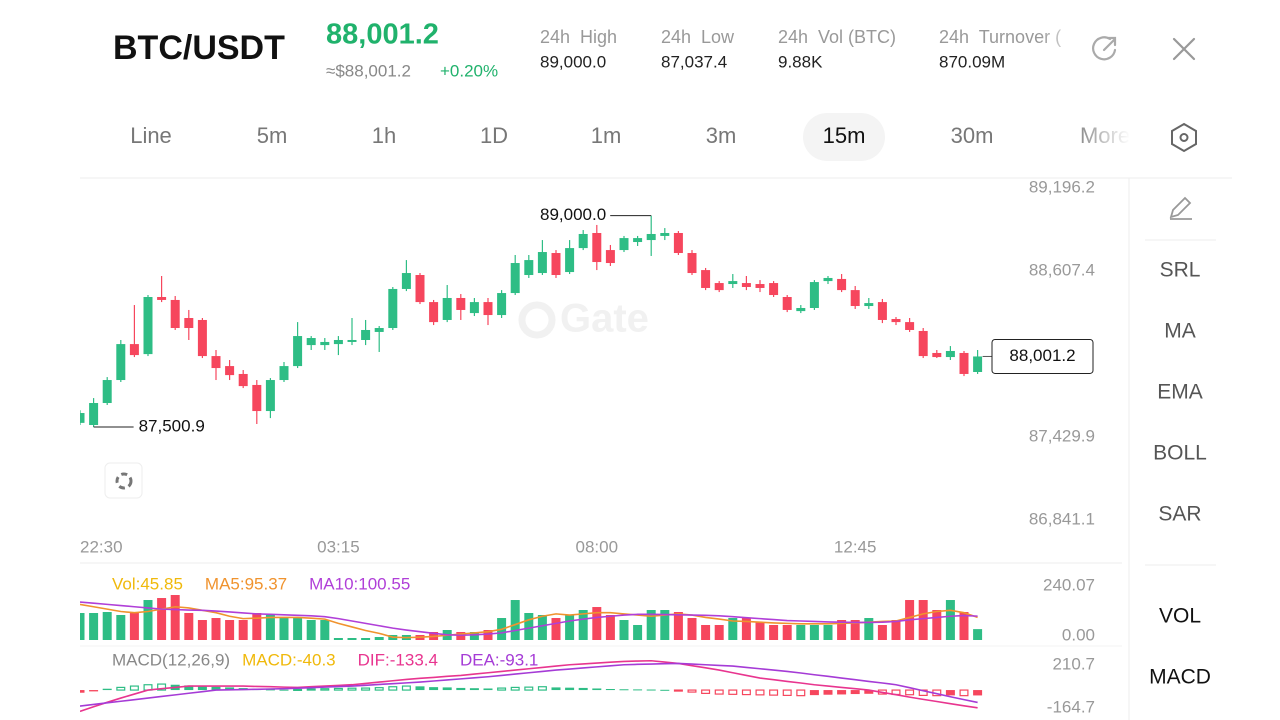 The width and height of the screenshot is (1280, 720). I want to click on settings-icon-dot, so click(1184, 137).